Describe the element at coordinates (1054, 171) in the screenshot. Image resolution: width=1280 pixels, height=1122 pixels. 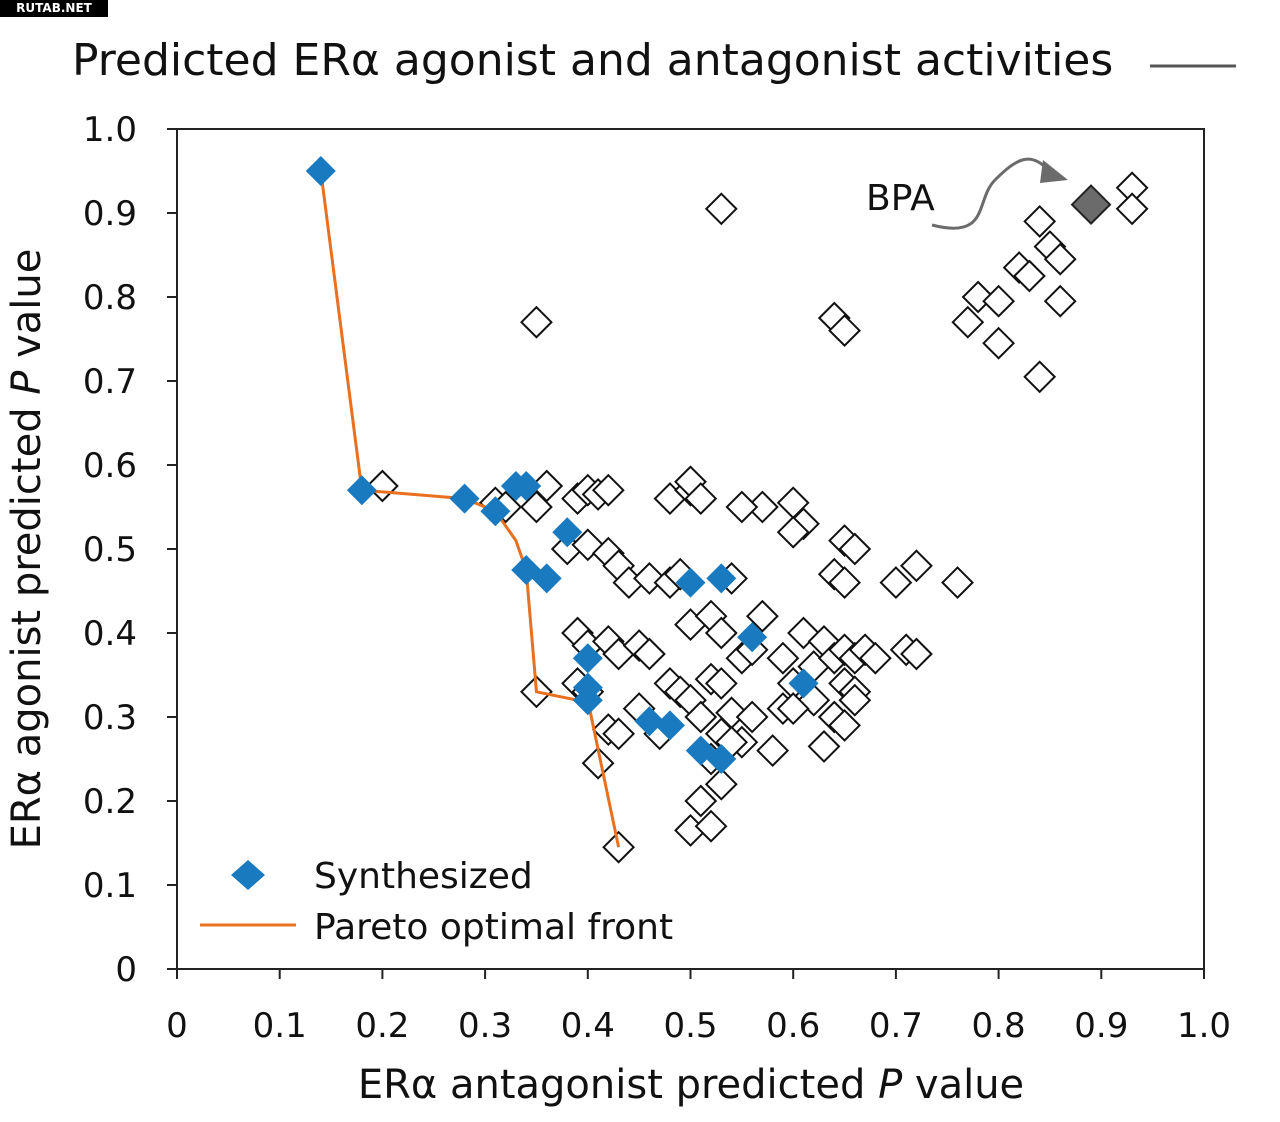
I see `bpa-arrowhead` at that location.